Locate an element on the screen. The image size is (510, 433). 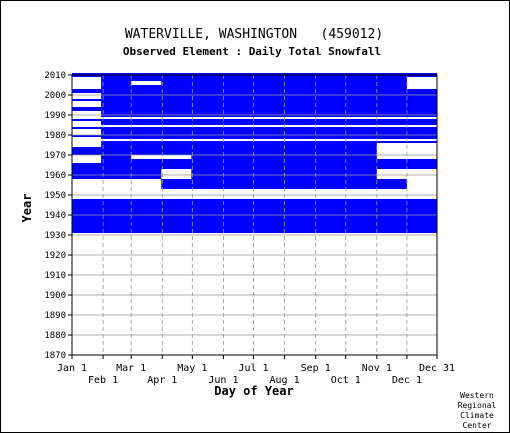
x-axis-label: Day of Year is located at coordinates (253, 391).